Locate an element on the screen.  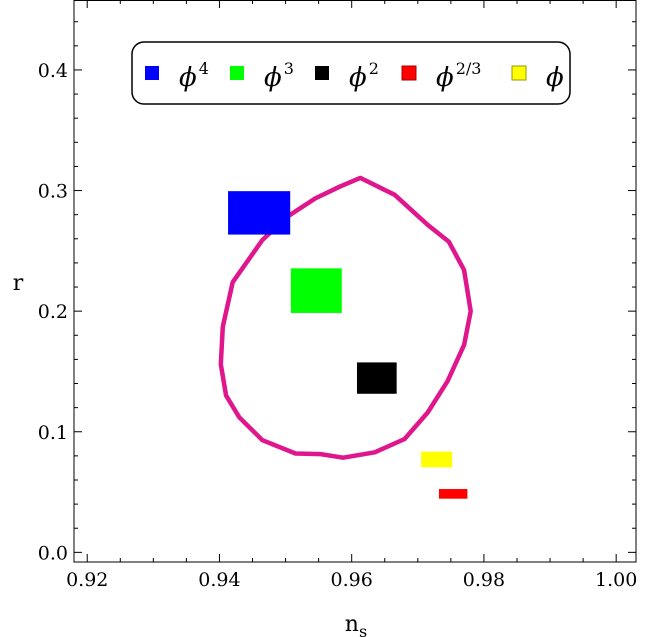
x-tick-label: 1.00 is located at coordinates (616, 580).